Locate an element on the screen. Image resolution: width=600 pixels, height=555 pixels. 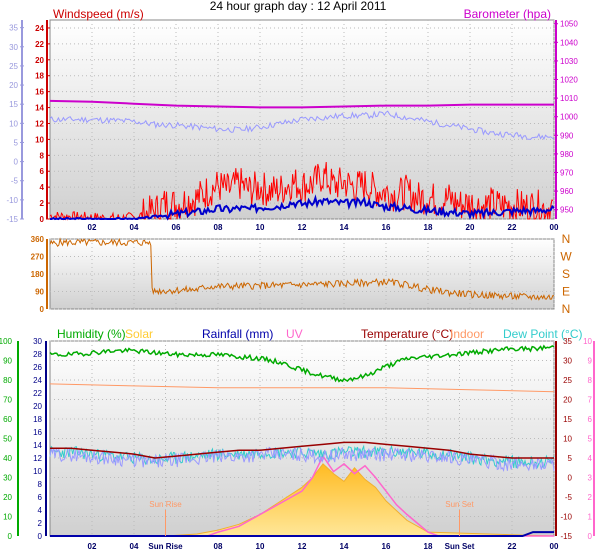
barometer-tick: 980 is located at coordinates (567, 154).